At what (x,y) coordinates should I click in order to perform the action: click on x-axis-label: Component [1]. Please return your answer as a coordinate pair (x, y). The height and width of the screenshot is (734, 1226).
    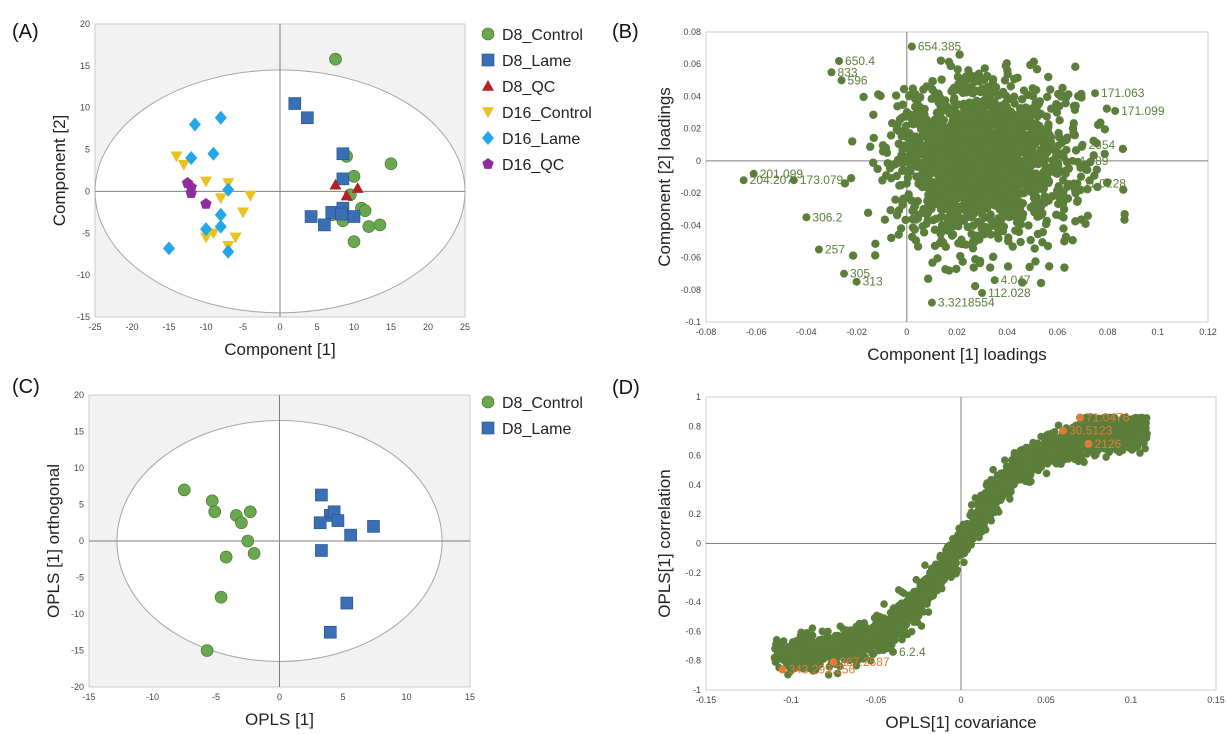
    Looking at the image, I should click on (280, 349).